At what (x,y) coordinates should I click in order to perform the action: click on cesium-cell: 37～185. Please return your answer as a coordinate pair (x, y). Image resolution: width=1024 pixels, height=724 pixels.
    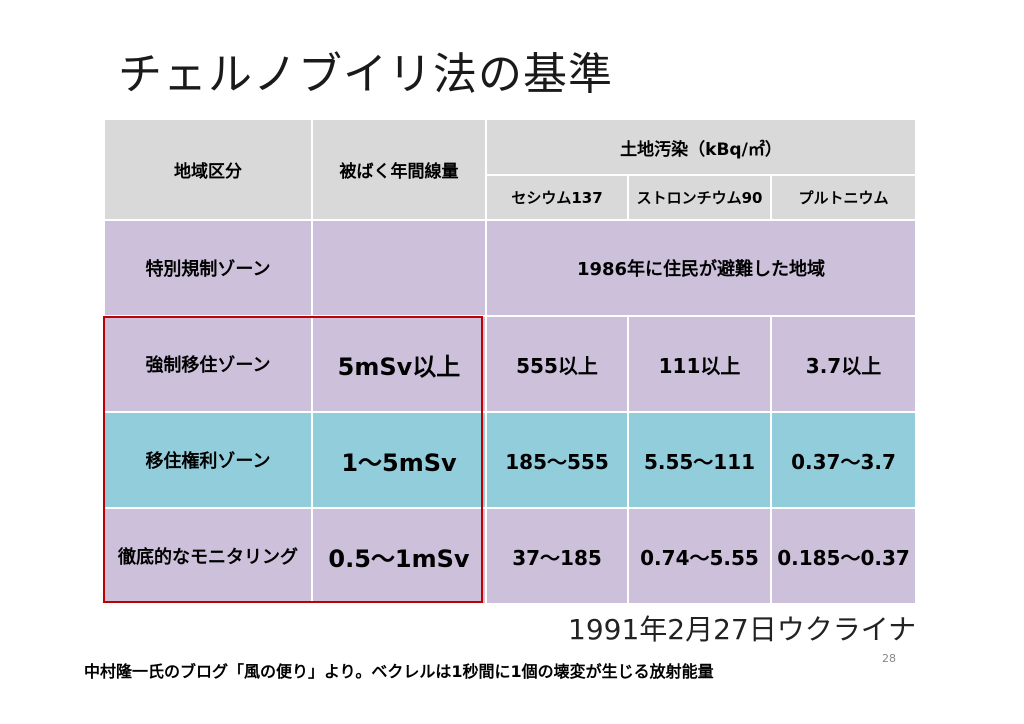
    Looking at the image, I should click on (557, 556).